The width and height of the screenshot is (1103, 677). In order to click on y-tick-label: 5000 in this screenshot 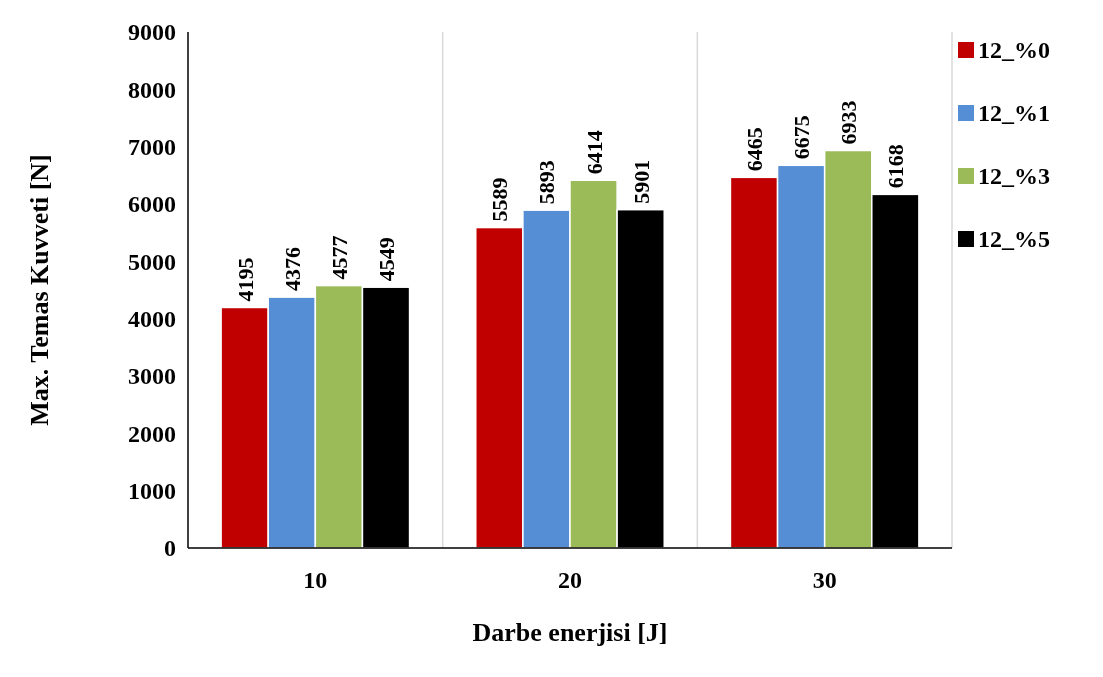, I will do `click(152, 261)`.